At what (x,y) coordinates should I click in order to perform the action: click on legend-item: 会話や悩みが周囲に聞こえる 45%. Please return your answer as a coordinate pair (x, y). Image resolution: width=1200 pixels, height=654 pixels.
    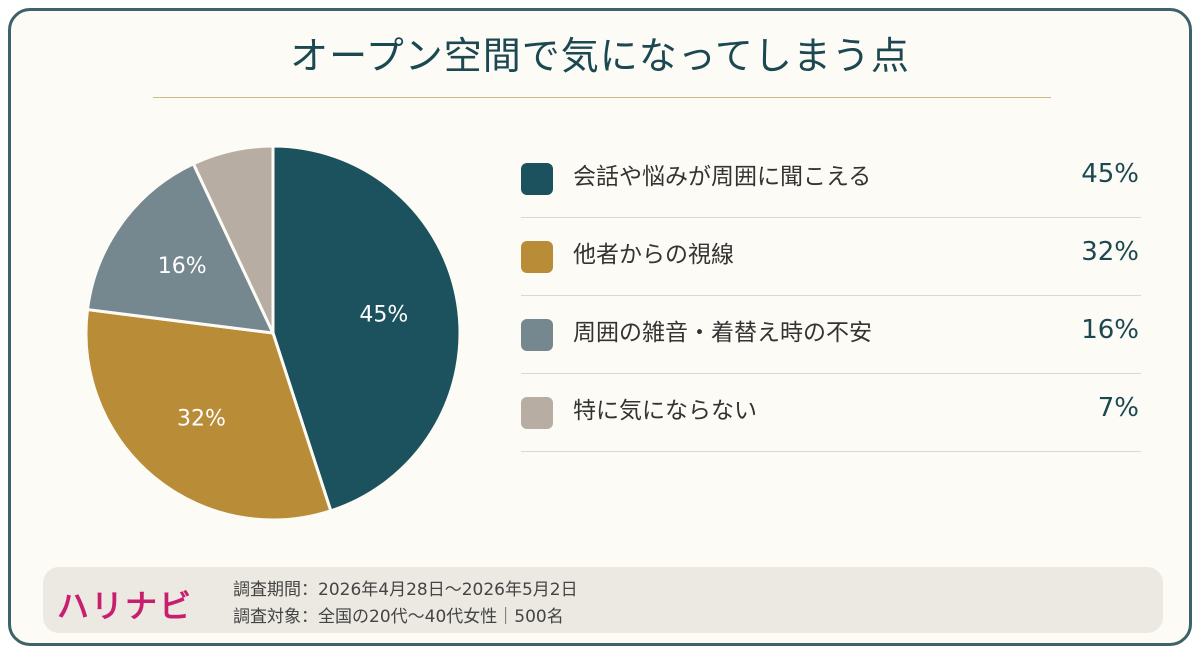
    Looking at the image, I should click on (831, 179).